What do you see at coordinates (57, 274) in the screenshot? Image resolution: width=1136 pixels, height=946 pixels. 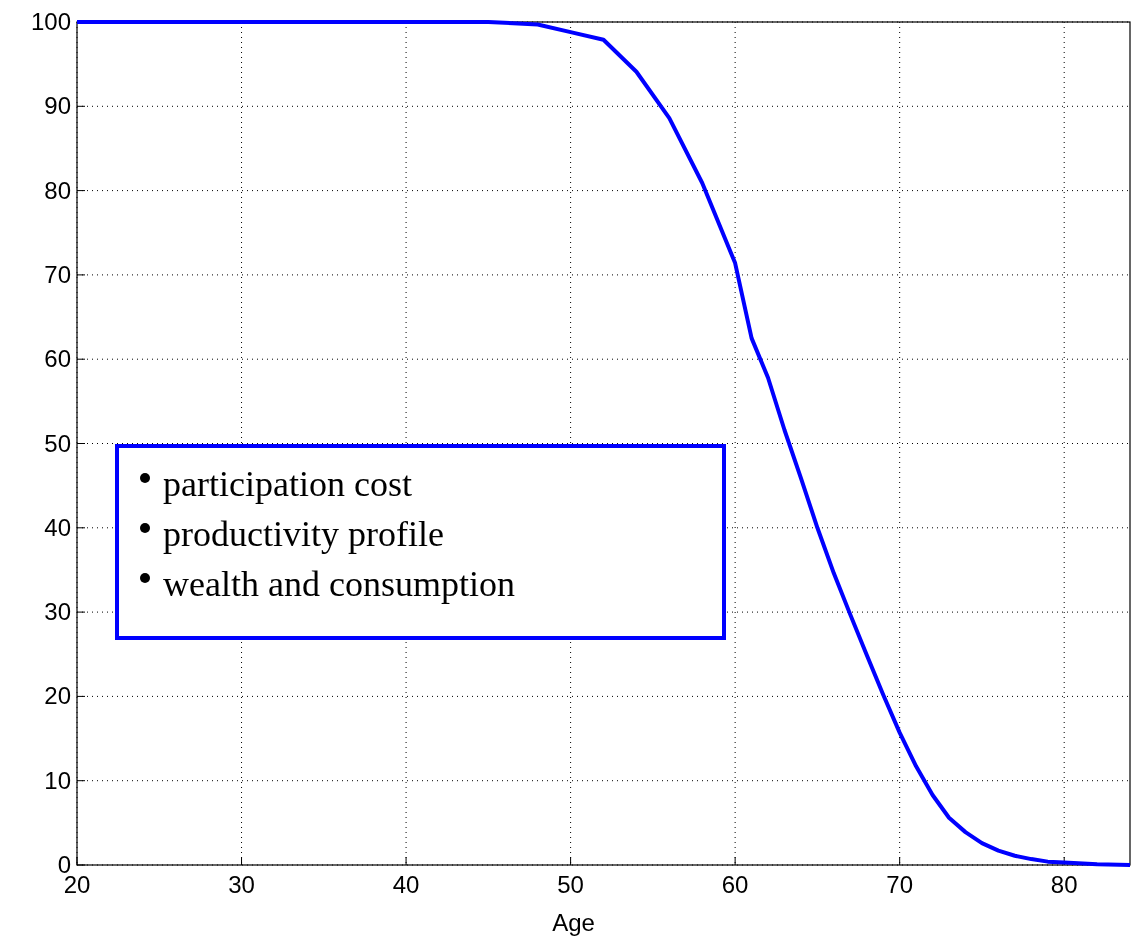 I see `y-tick-label: 70` at bounding box center [57, 274].